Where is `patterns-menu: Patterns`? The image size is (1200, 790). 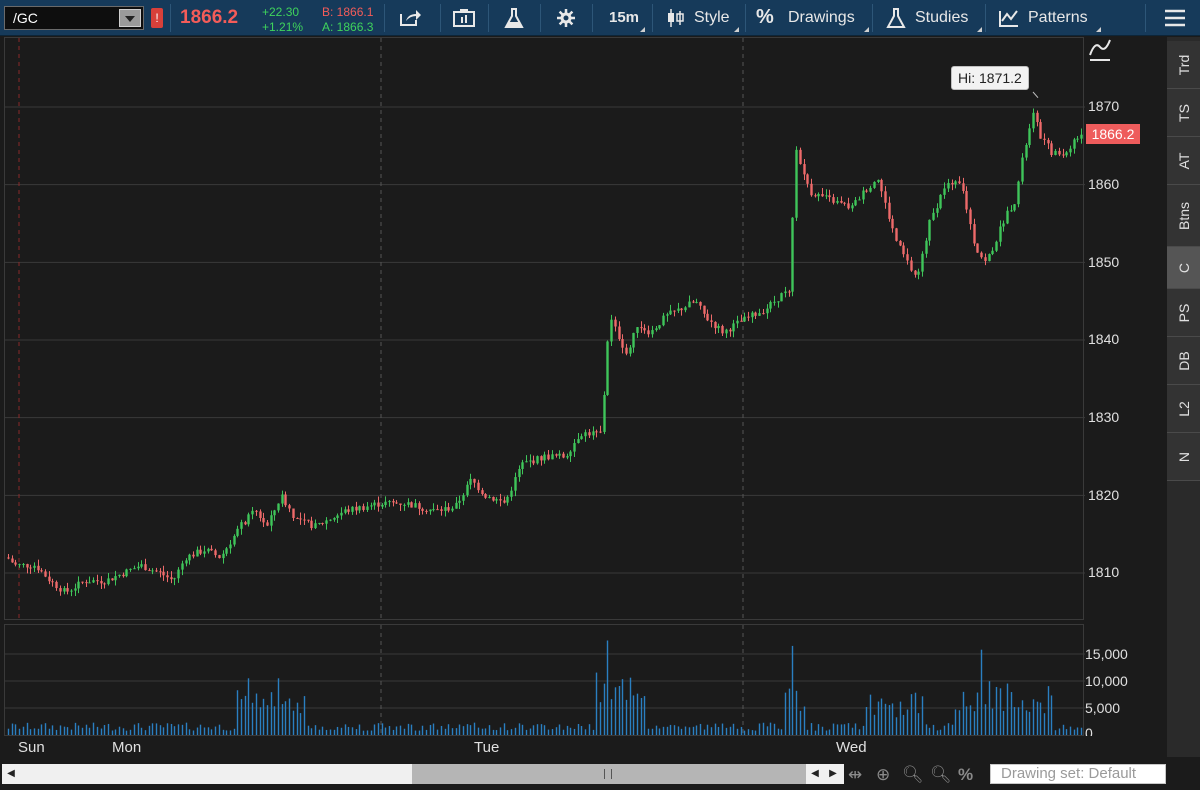
patterns-menu: Patterns is located at coordinates (1058, 17).